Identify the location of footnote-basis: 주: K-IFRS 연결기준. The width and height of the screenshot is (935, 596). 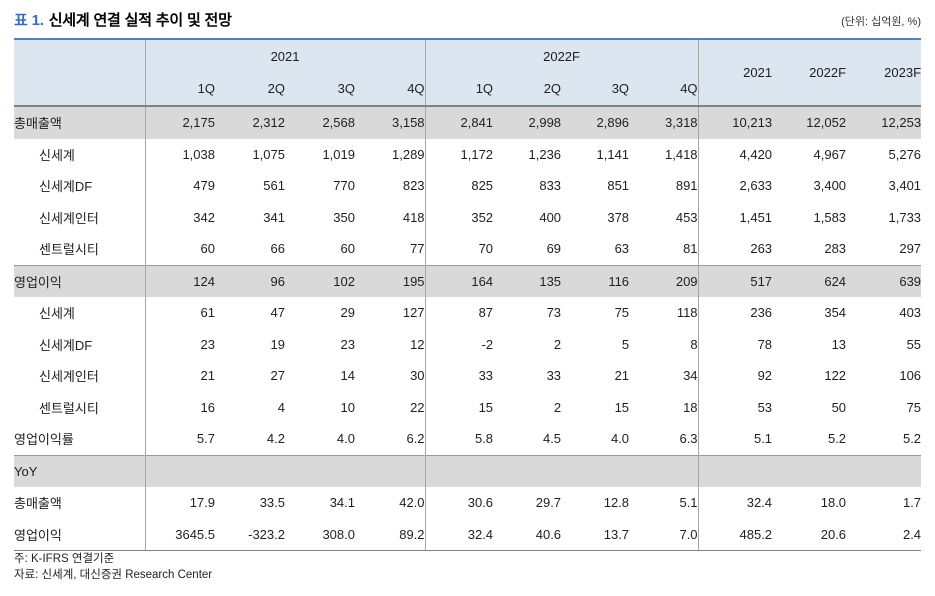
(64, 559).